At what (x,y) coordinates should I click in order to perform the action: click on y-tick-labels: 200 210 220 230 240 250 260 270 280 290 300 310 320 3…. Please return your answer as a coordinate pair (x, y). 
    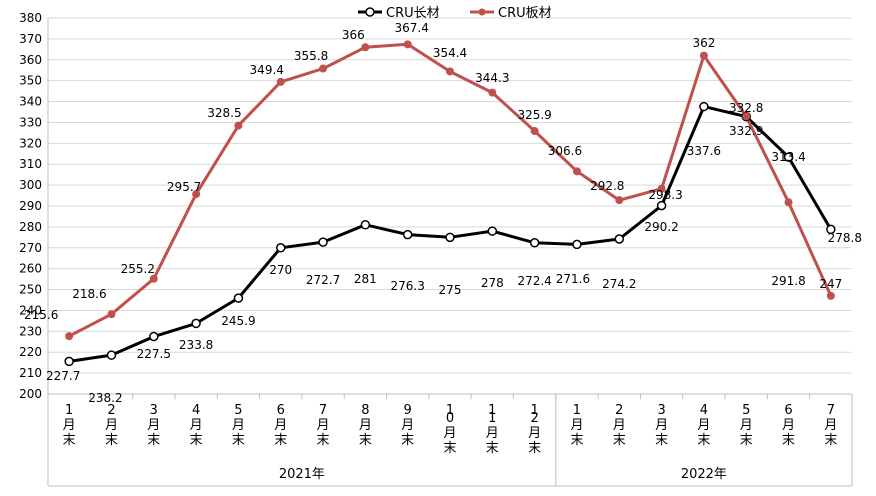
    Looking at the image, I should click on (30, 206).